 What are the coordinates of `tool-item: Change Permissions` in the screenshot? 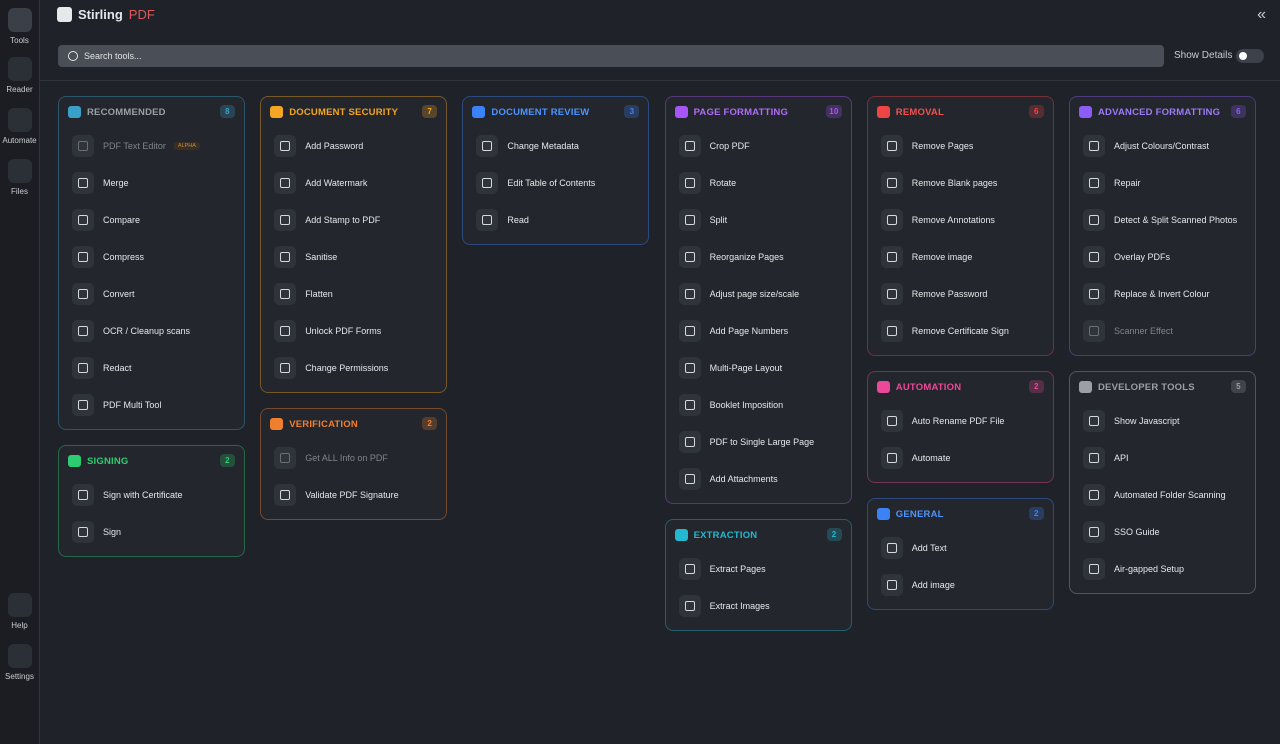 It's located at (356, 368).